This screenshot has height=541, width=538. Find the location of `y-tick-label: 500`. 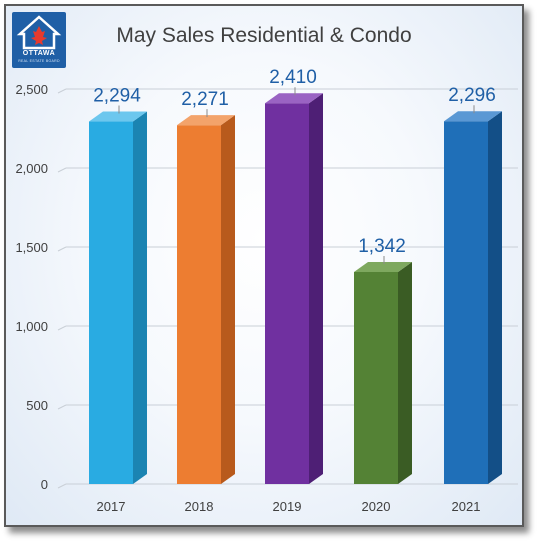

y-tick-label: 500 is located at coordinates (37, 405).